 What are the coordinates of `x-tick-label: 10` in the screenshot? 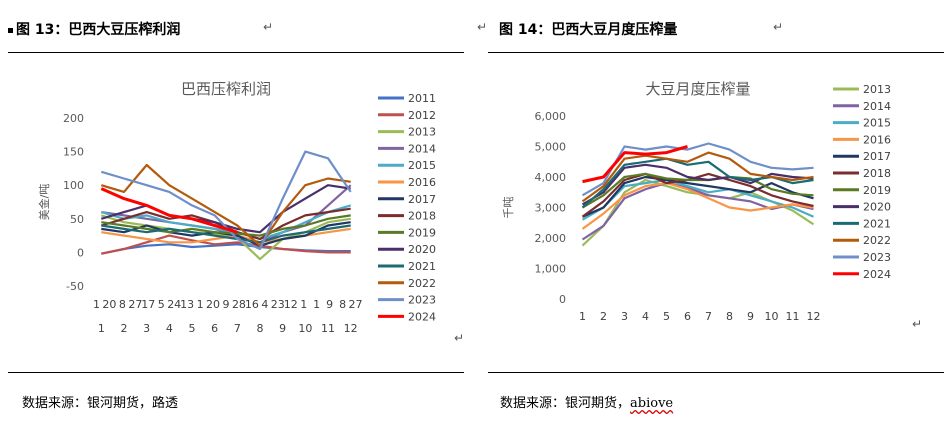 It's located at (772, 316).